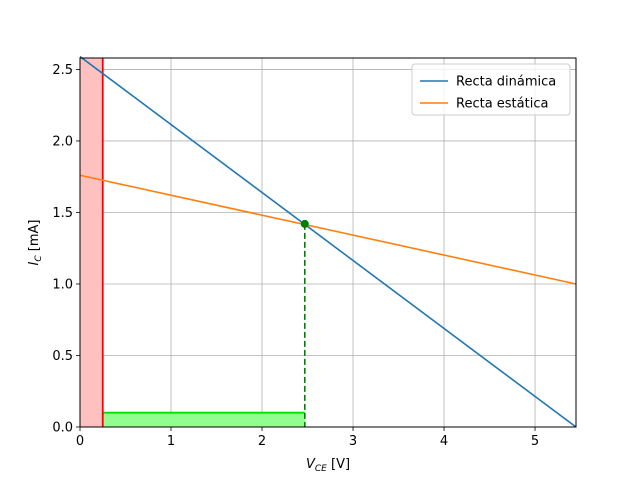  Describe the element at coordinates (62, 284) in the screenshot. I see `y-tick-label: 1.0` at that location.